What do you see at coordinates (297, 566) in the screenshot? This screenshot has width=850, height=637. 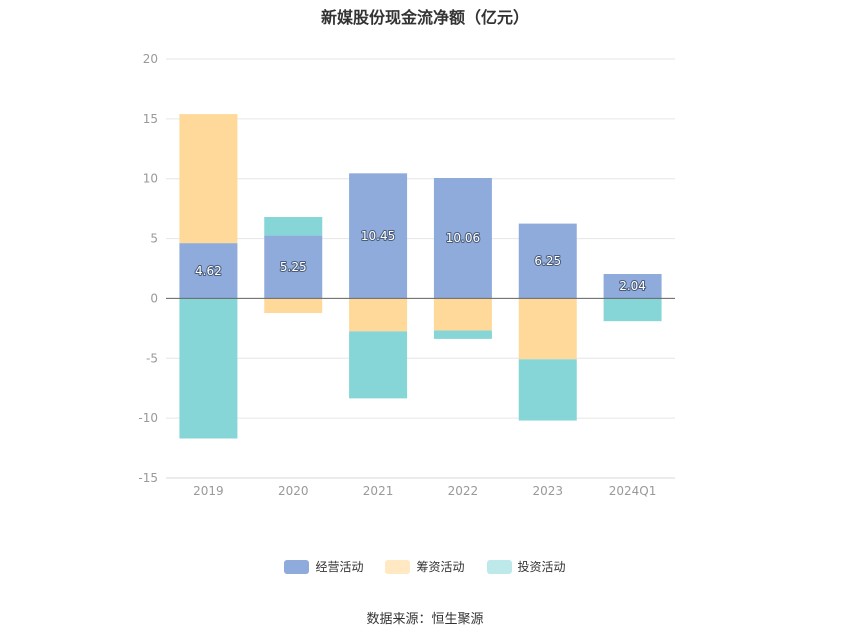 I see `legend-swatch-operating` at bounding box center [297, 566].